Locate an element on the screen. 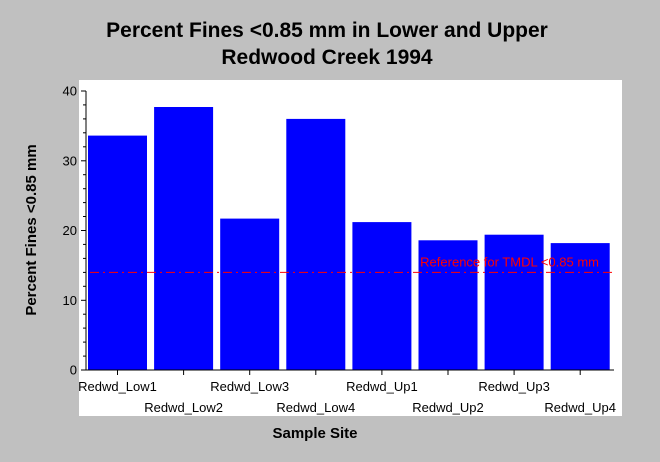  bar-redwd-low2 is located at coordinates (184, 238).